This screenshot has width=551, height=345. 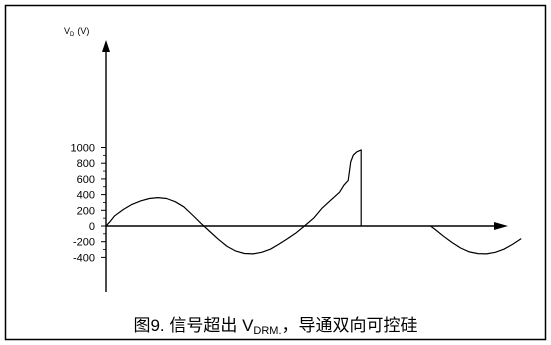 I want to click on y-tick-label: 1000, so click(x=83, y=149).